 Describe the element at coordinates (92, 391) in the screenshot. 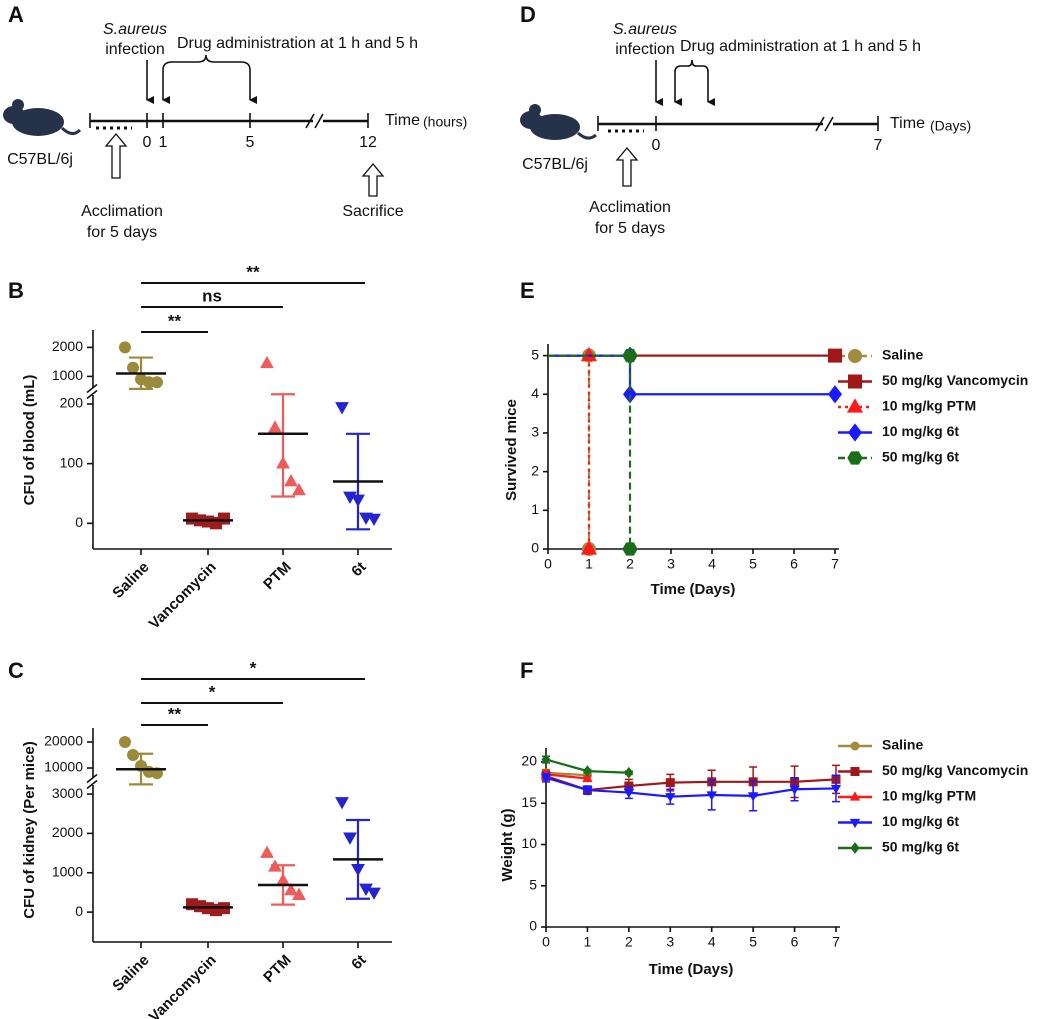

I see `axis-break` at that location.